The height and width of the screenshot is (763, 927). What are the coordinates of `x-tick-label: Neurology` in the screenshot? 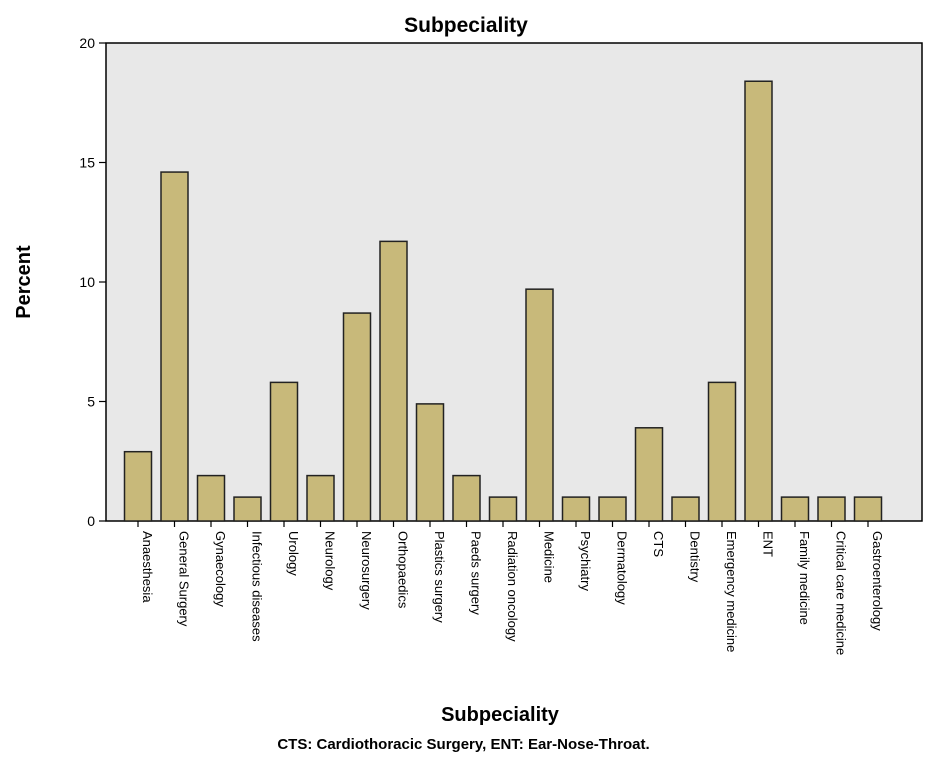 It's located at (330, 561).